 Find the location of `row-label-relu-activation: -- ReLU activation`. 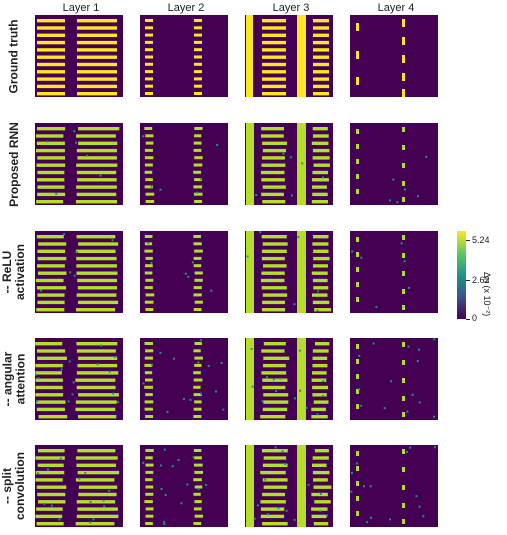

row-label-relu-activation: -- ReLU activation is located at coordinates (14, 272).